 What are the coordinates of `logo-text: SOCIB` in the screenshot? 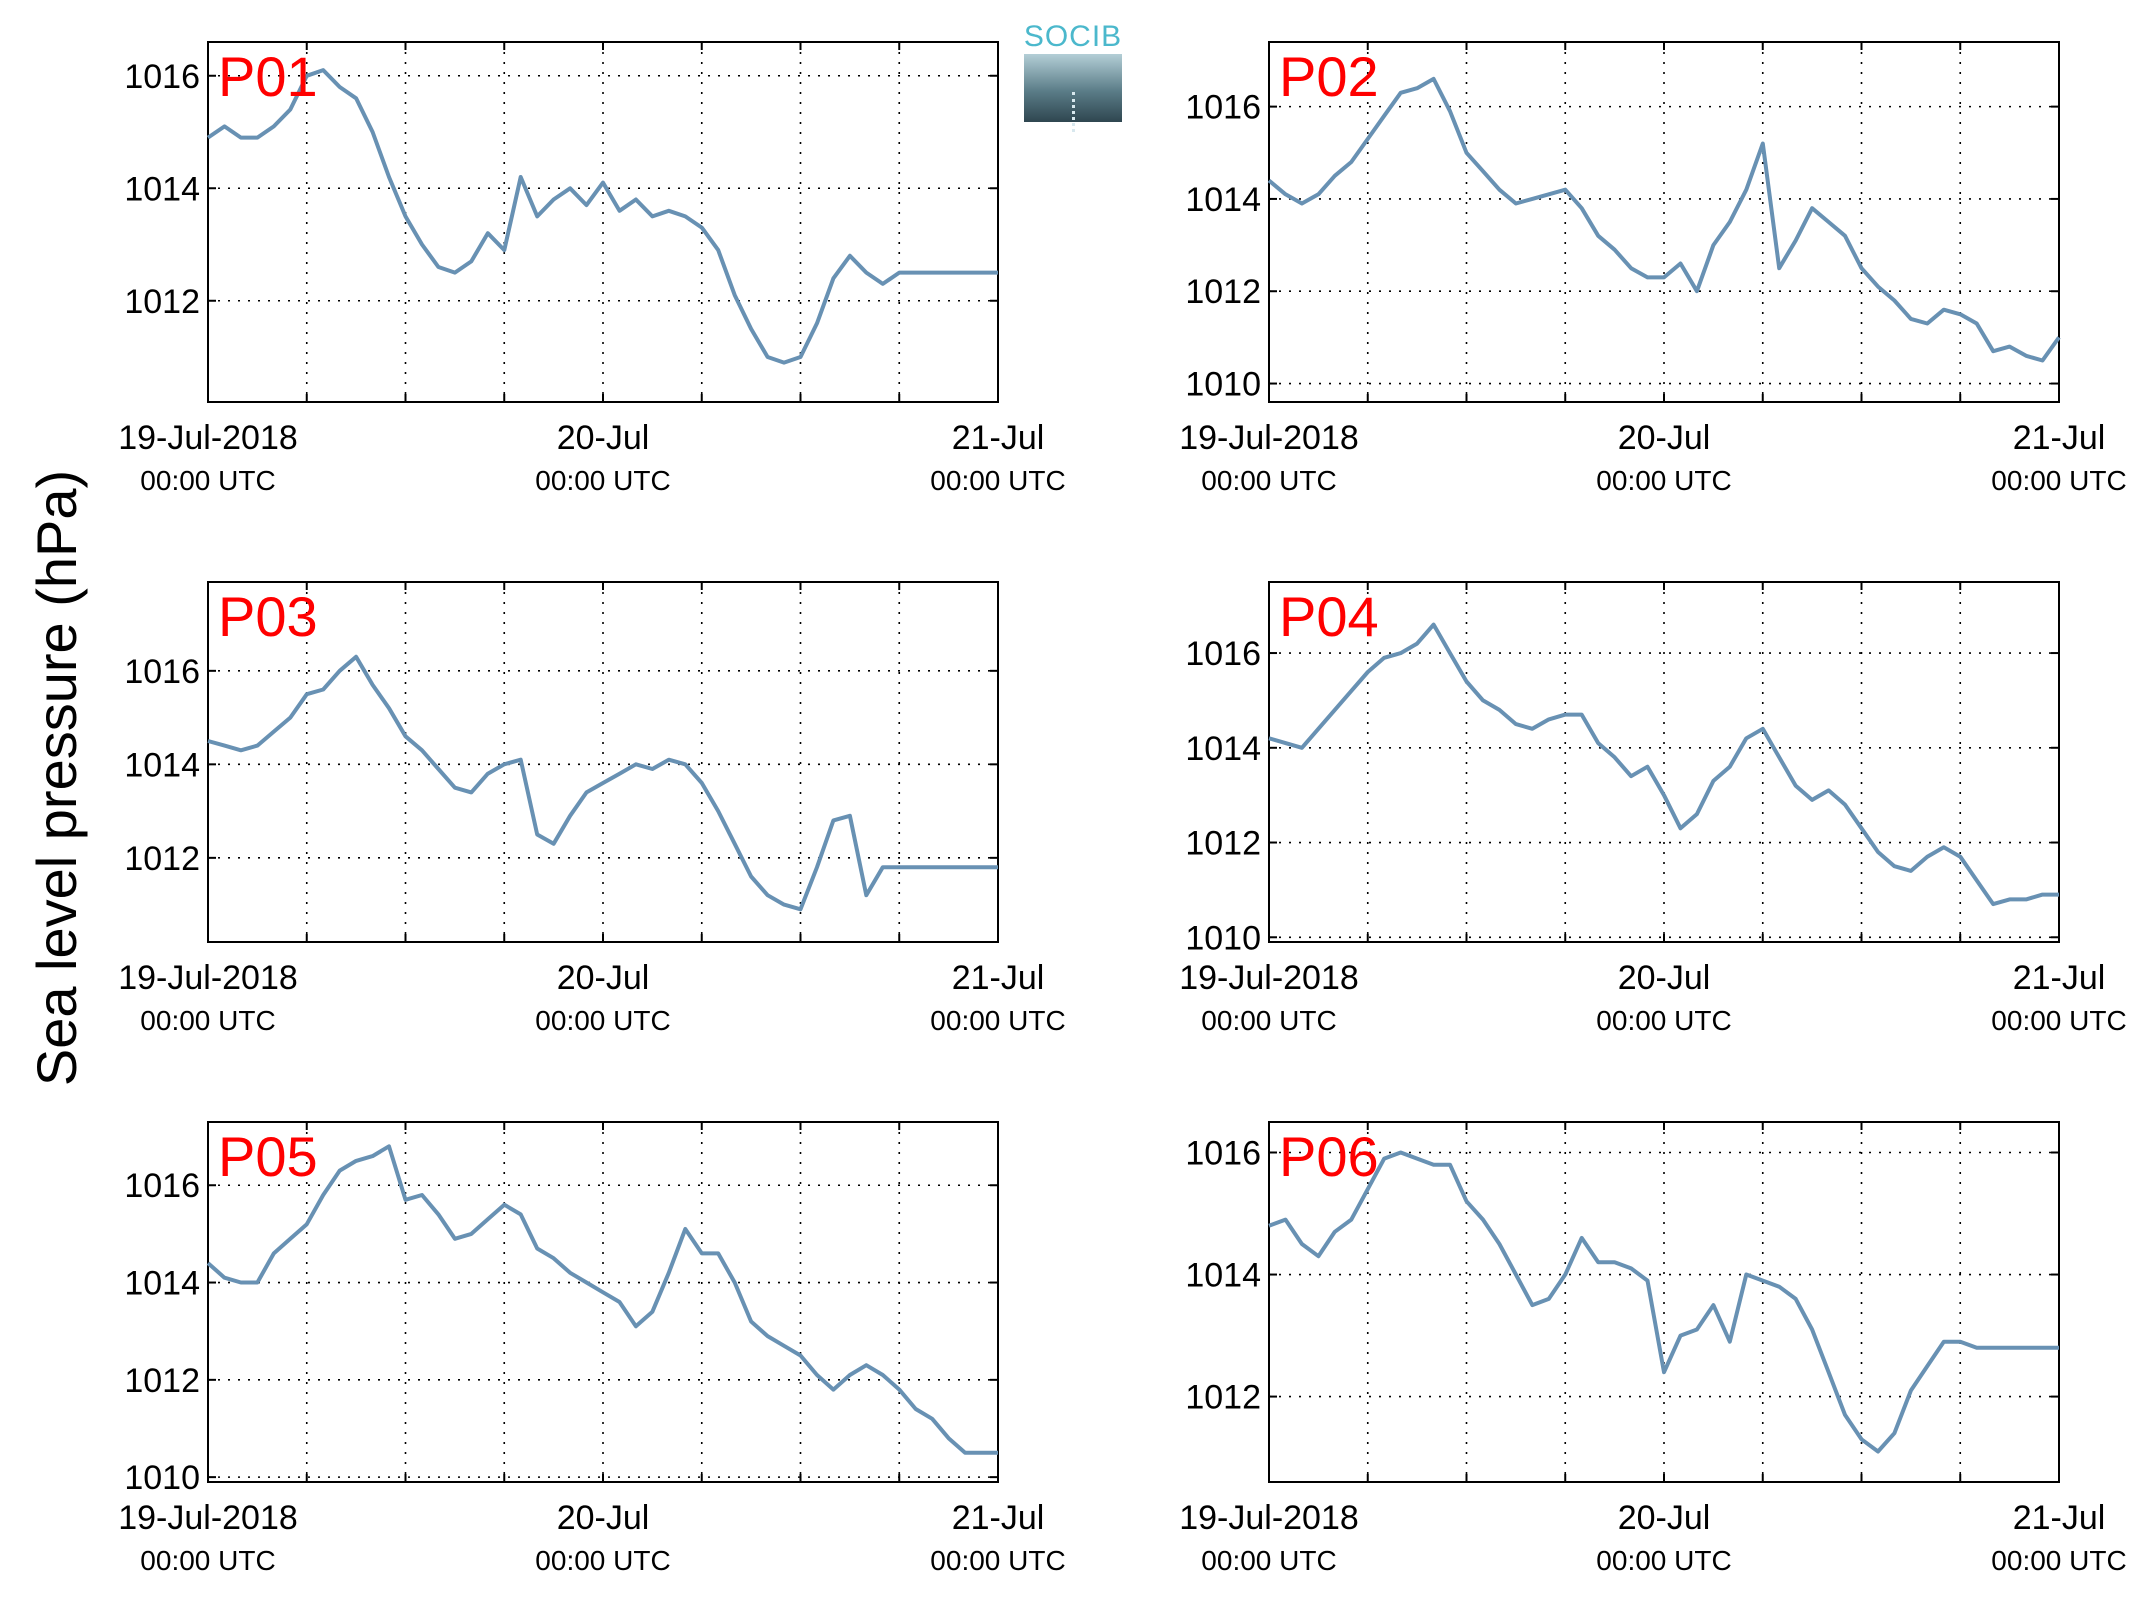 It's located at (1073, 36).